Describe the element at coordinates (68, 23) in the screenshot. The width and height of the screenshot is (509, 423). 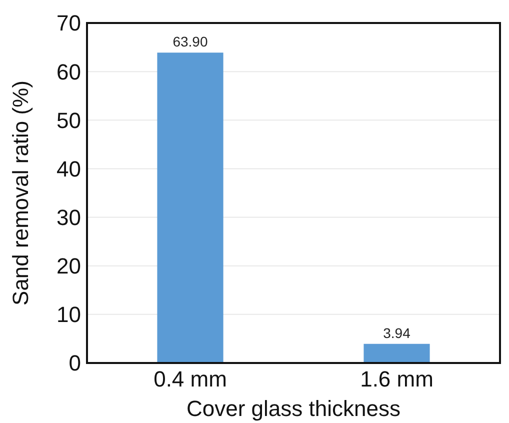
I see `y-tick-label: 70` at that location.